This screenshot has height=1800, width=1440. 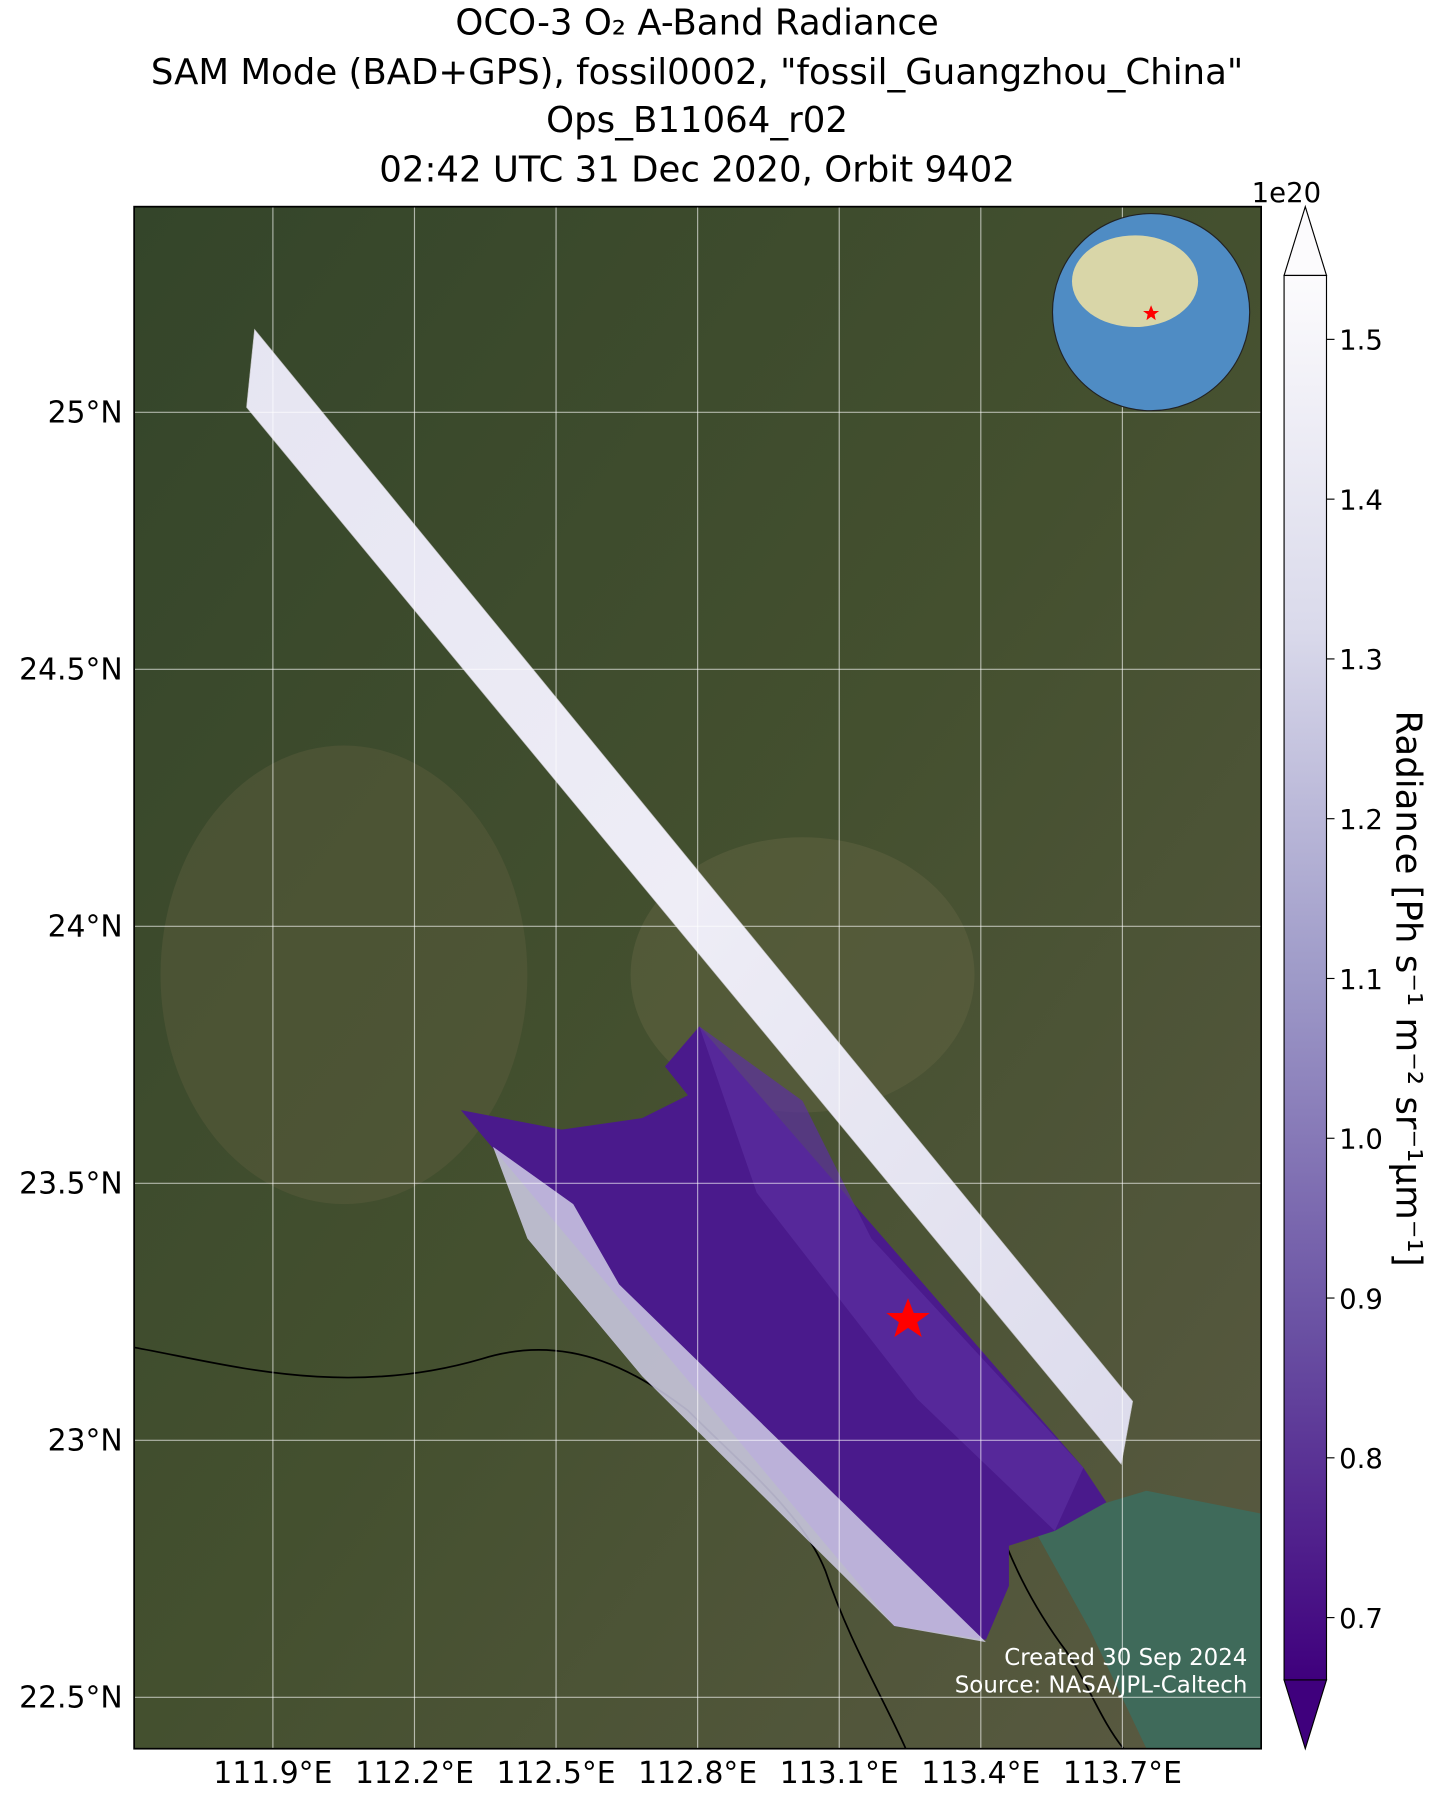 I want to click on y-tick-label: 22.5°N, so click(x=71, y=1698).